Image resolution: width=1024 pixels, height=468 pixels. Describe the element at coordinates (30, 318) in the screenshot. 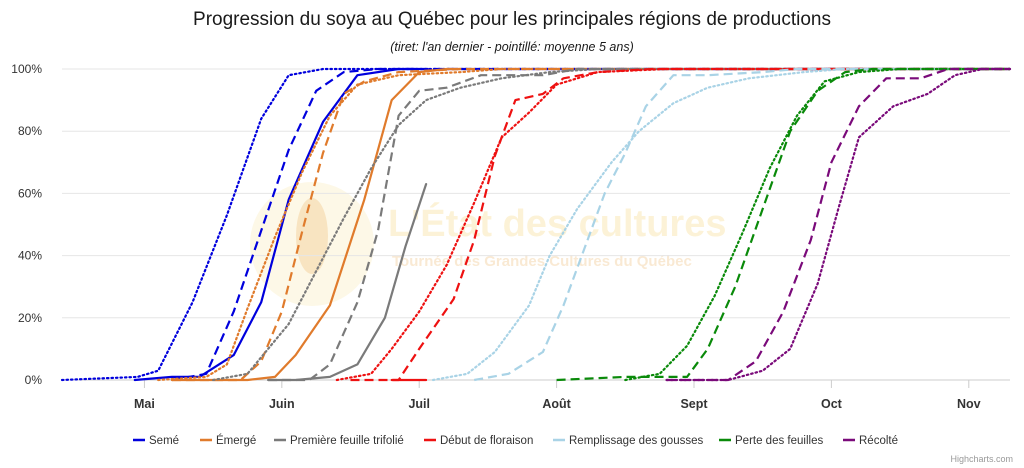

I see `y-tick-label: 20%` at that location.